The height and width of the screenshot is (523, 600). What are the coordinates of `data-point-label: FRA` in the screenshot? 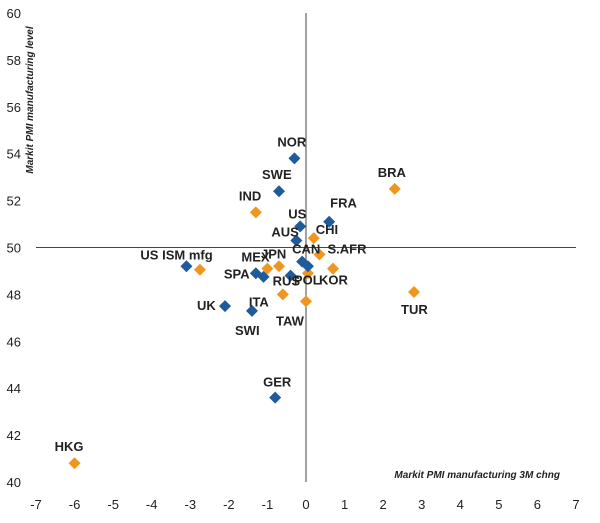 It's located at (343, 203).